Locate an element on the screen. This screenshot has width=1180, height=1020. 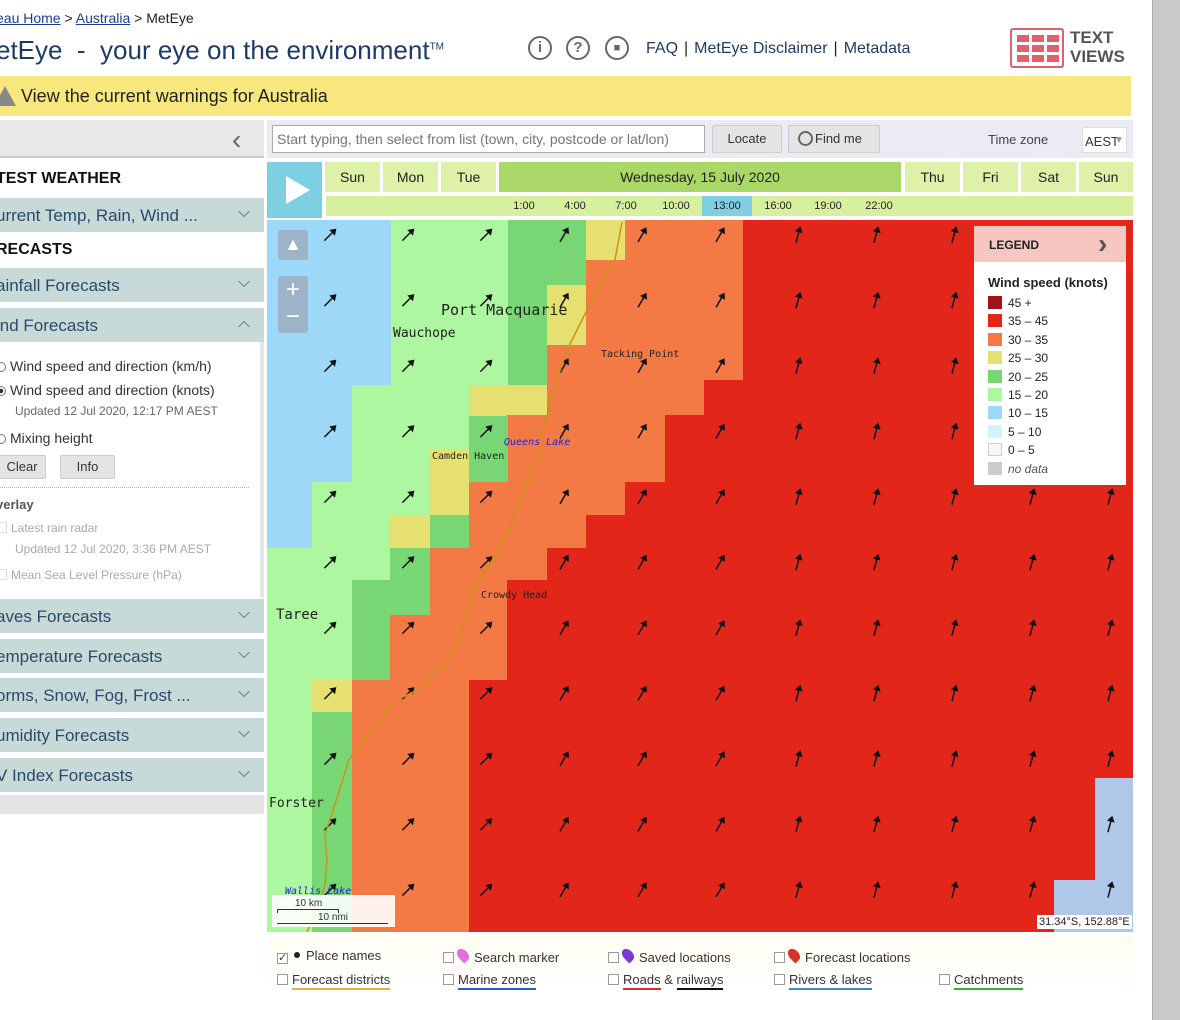
hour-tick: 10:00 is located at coordinates (676, 206).